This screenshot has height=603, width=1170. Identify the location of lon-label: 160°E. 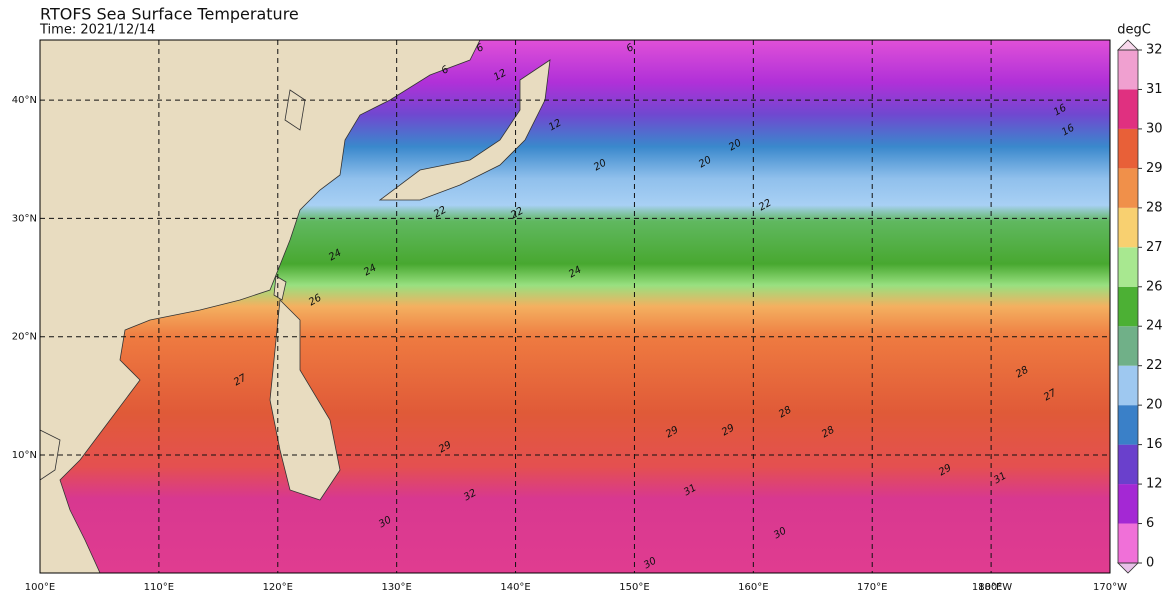
(753, 587).